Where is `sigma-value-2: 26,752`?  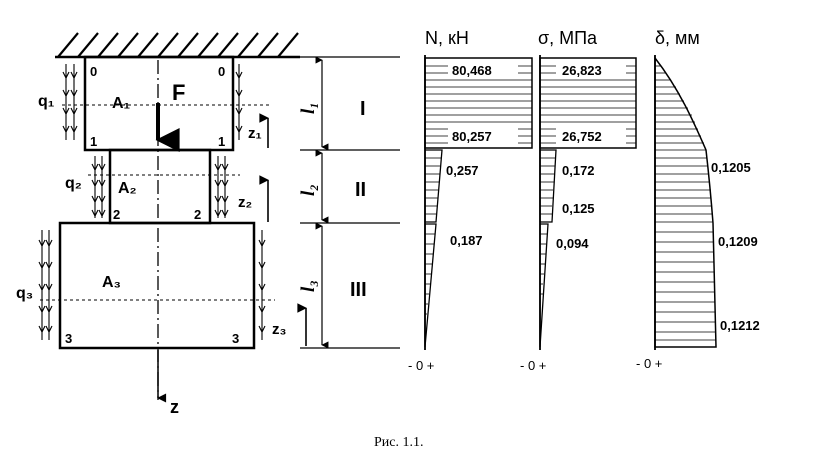 sigma-value-2: 26,752 is located at coordinates (582, 136).